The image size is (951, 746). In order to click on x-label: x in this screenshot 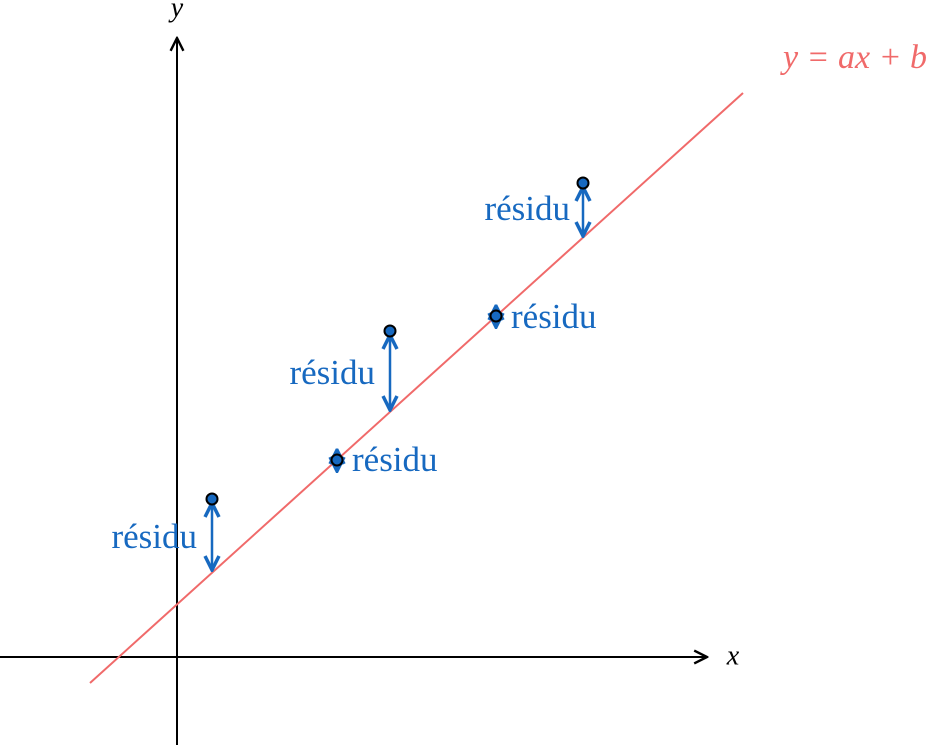, I will do `click(733, 655)`.